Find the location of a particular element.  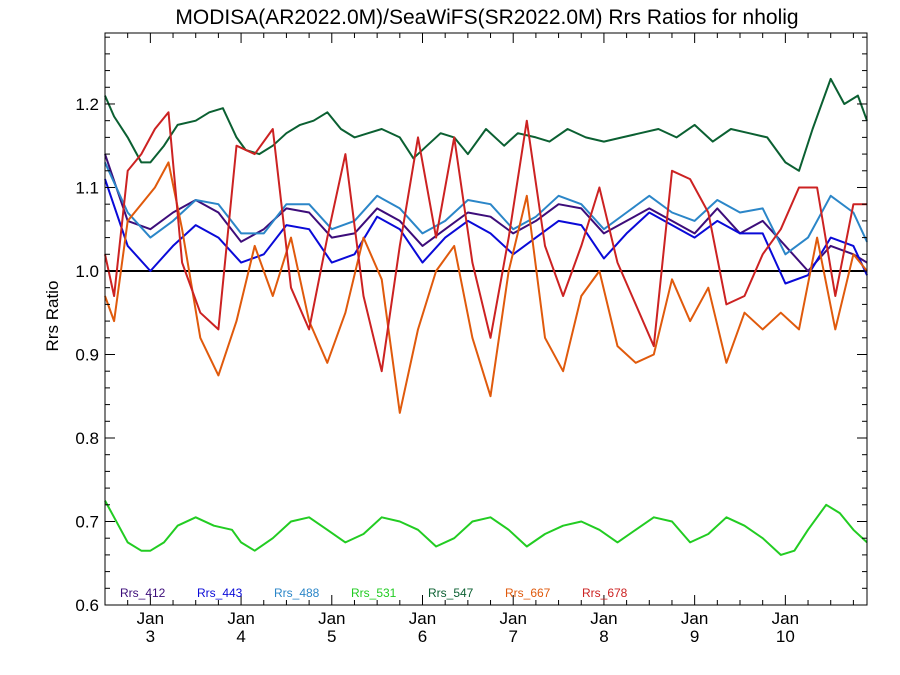

x-tick-label-day: 6 is located at coordinates (422, 636).